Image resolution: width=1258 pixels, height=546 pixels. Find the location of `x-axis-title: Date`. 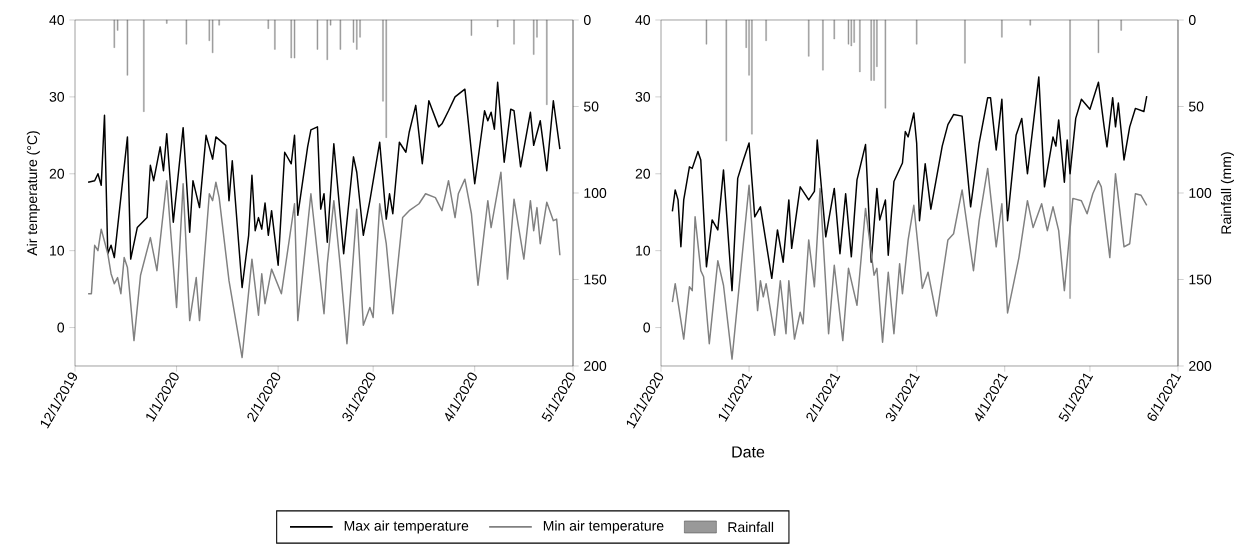

x-axis-title: Date is located at coordinates (748, 452).